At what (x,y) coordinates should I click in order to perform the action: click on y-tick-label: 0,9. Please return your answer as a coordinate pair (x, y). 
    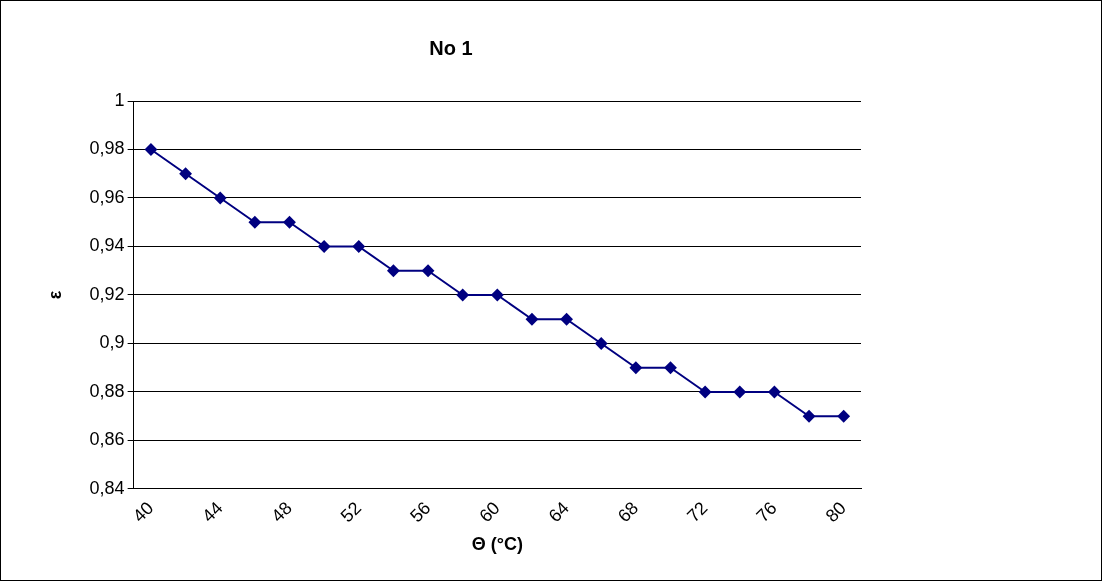
    Looking at the image, I should click on (112, 342).